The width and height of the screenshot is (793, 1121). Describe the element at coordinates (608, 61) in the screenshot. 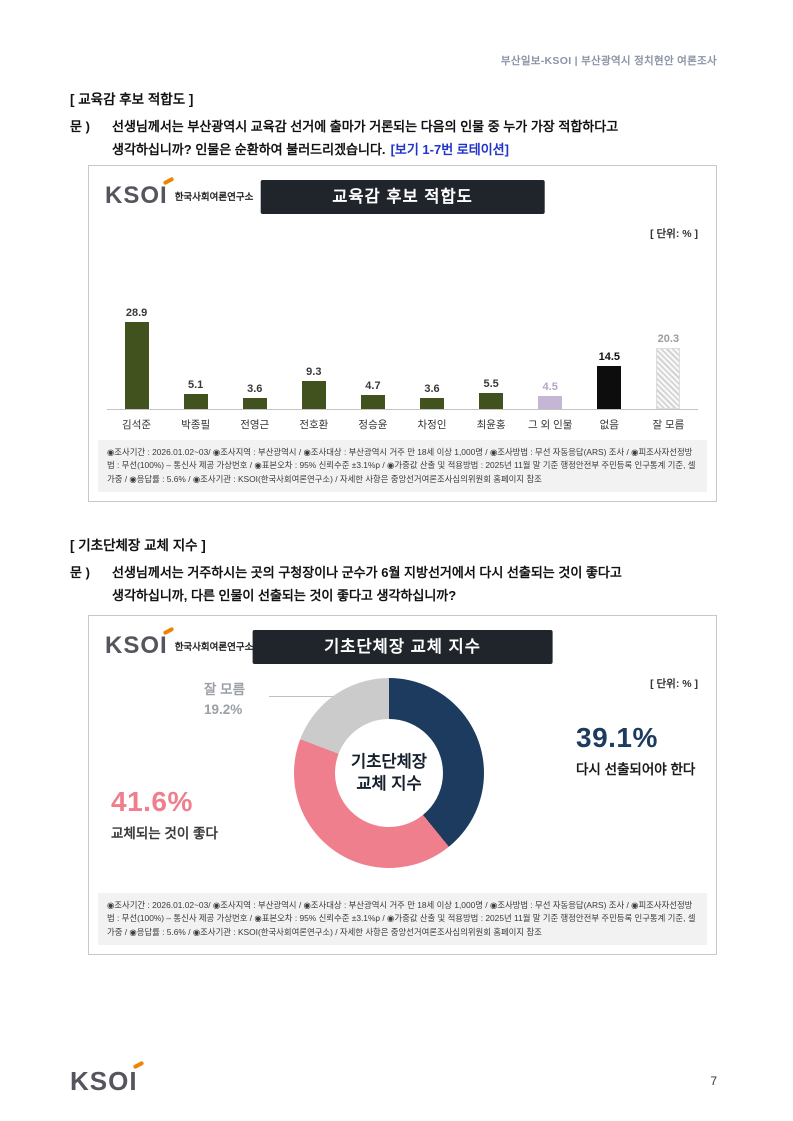

I see `doc-header: 부산일보-KSOI | 부산광역시 정치현안 여론조사` at that location.